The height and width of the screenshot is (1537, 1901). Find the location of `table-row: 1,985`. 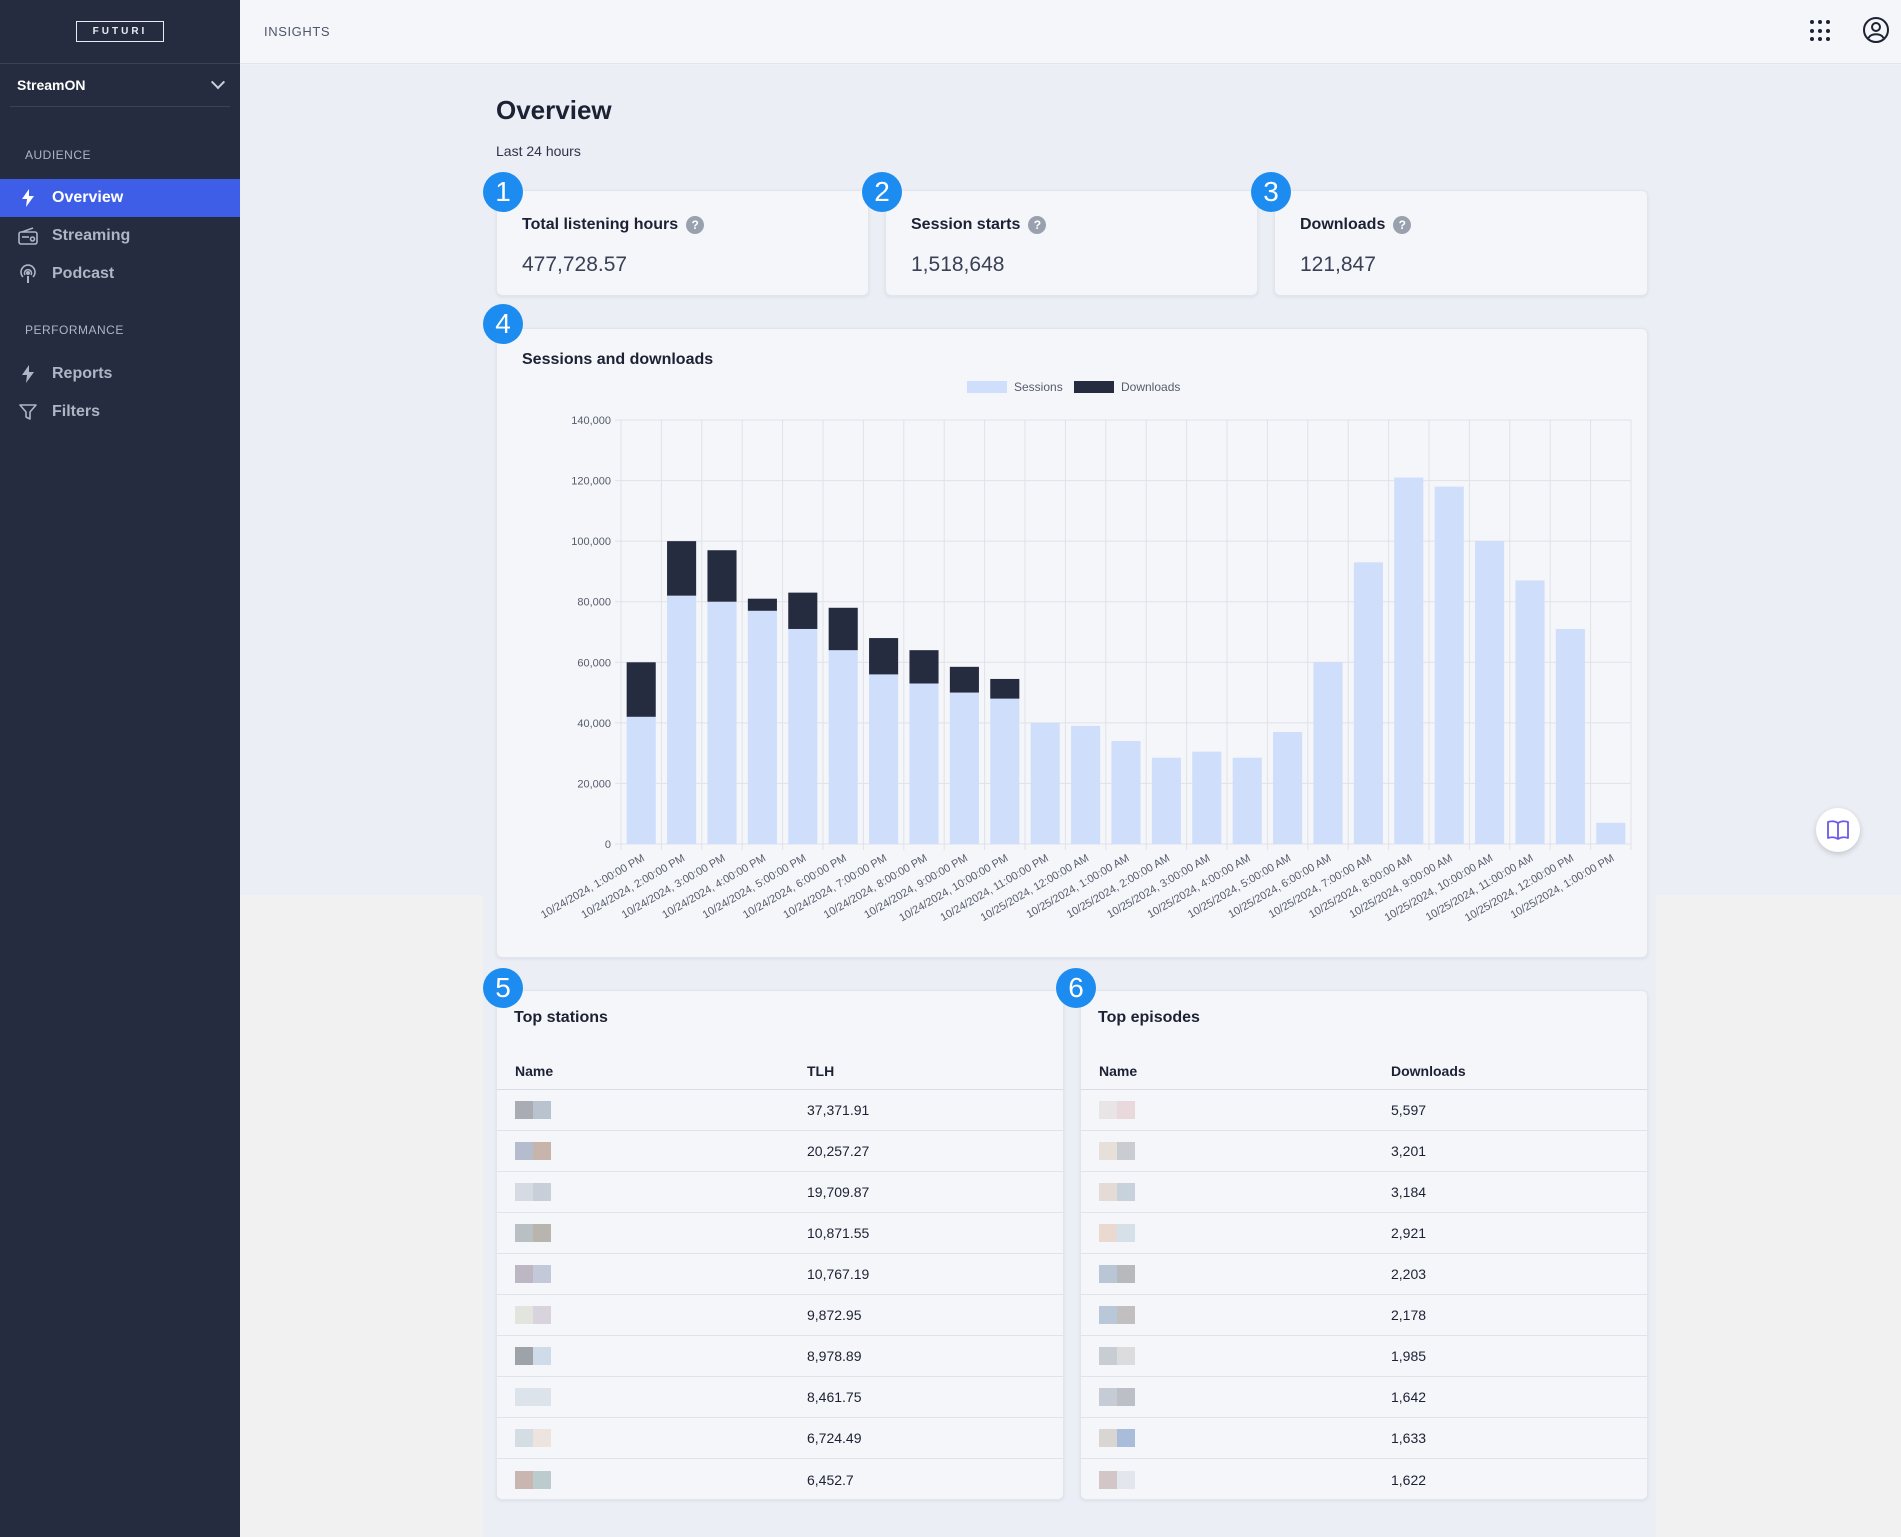

table-row: 1,985 is located at coordinates (1364, 1356).